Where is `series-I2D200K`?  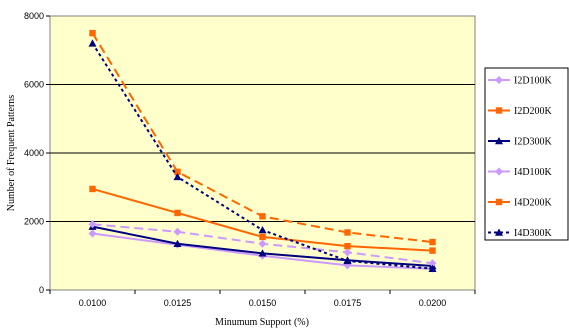 series-I2D200K is located at coordinates (262, 219).